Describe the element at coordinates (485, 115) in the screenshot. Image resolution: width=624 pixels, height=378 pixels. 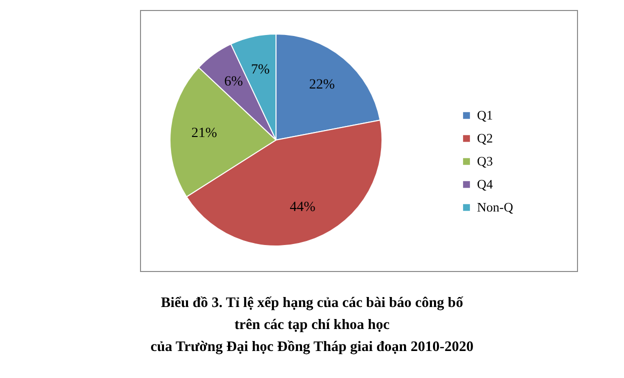
I see `legend-label: Q1` at that location.